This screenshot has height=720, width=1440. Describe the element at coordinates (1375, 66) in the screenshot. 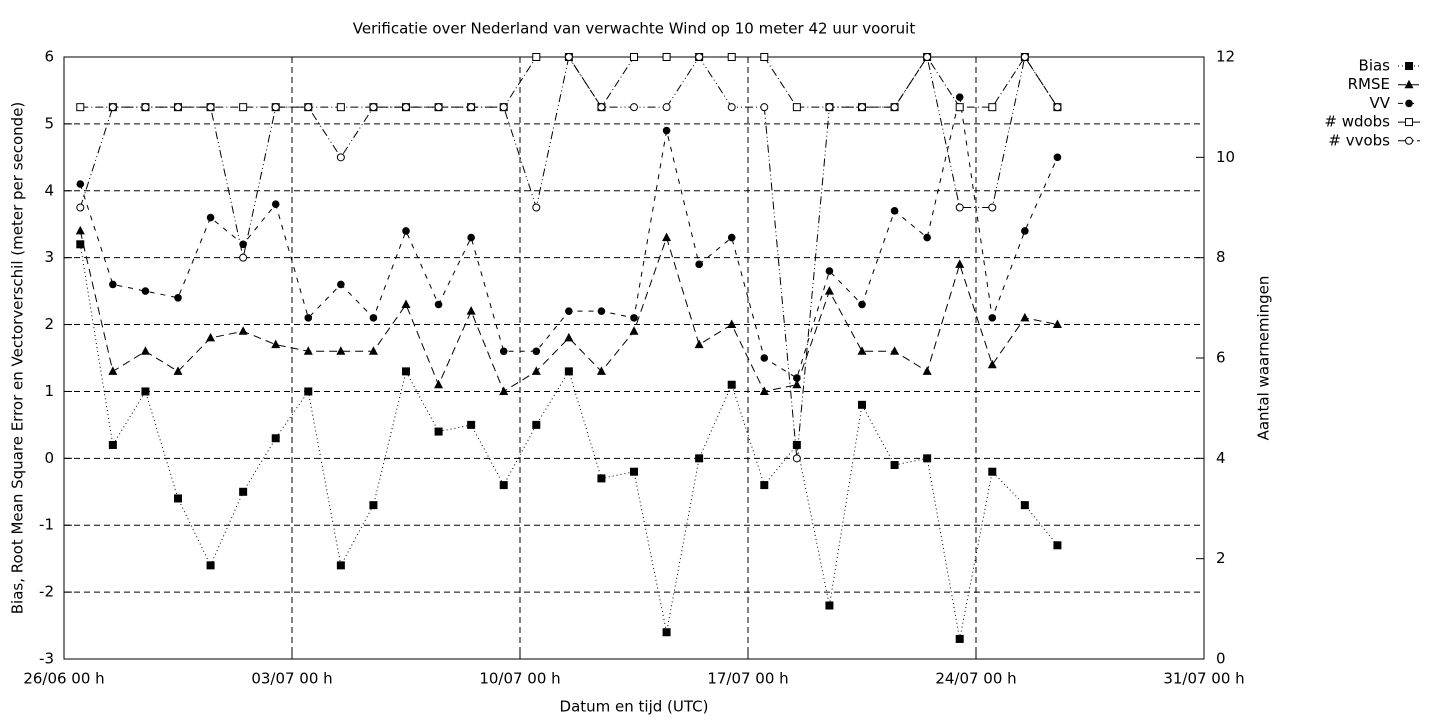

I see `legend-label: Bias` at that location.